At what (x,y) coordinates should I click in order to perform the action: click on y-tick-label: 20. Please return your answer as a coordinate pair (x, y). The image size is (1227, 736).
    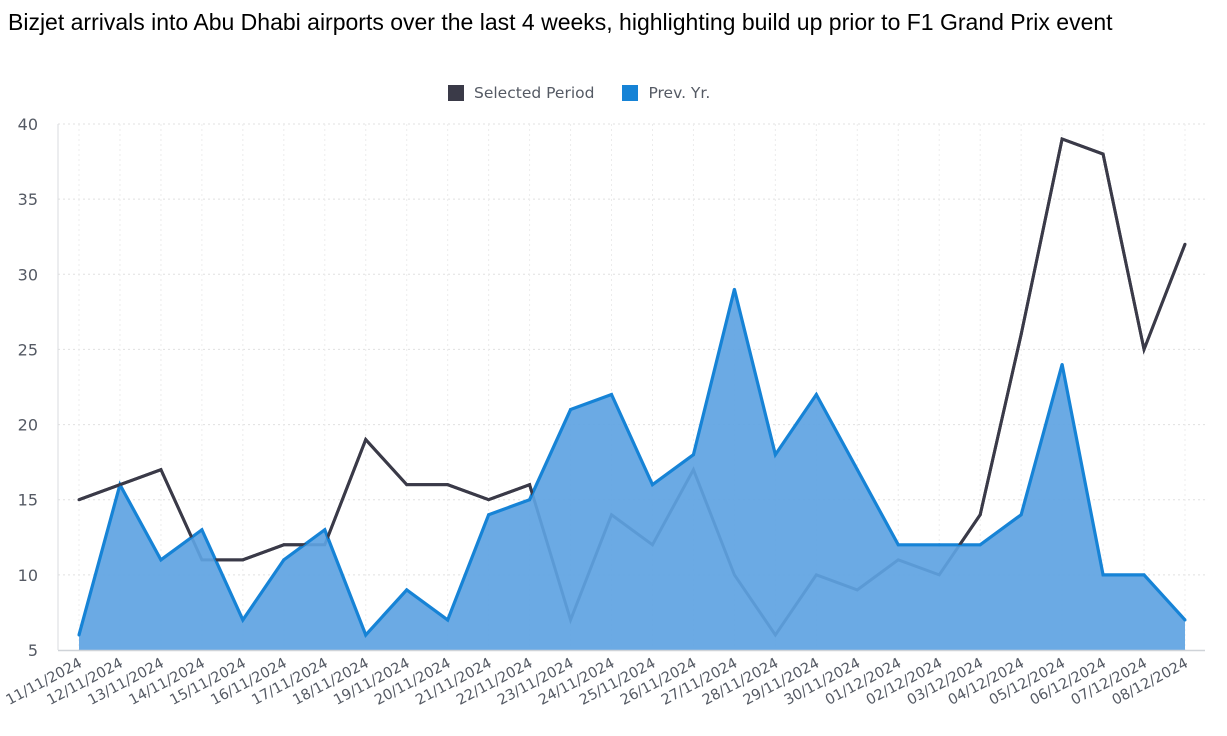
    Looking at the image, I should click on (28, 425).